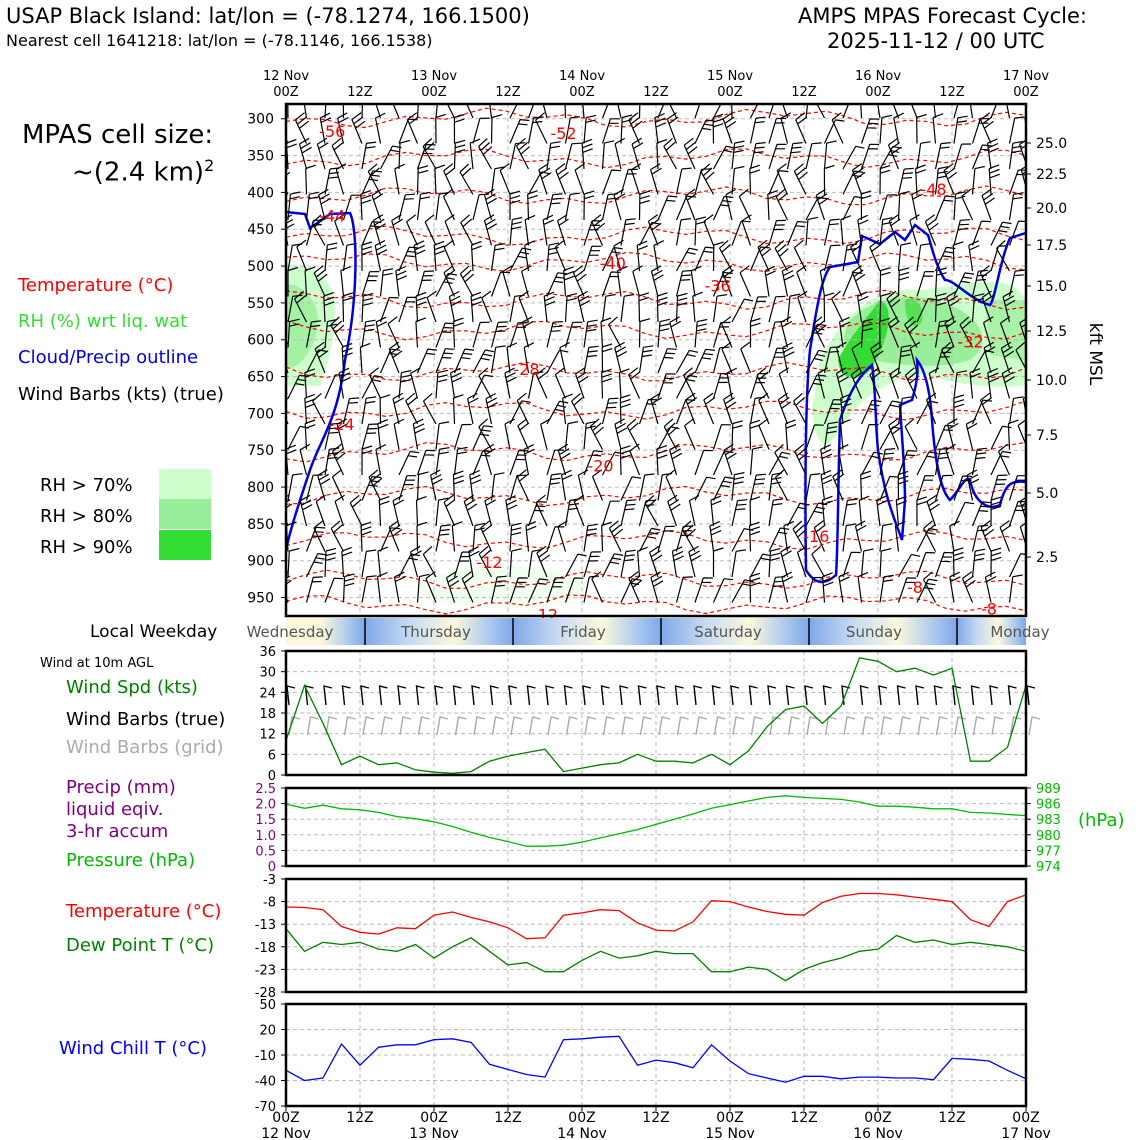 This screenshot has width=1140, height=1140. Describe the element at coordinates (730, 76) in the screenshot. I see `top-date-label: 15 Nov` at that location.